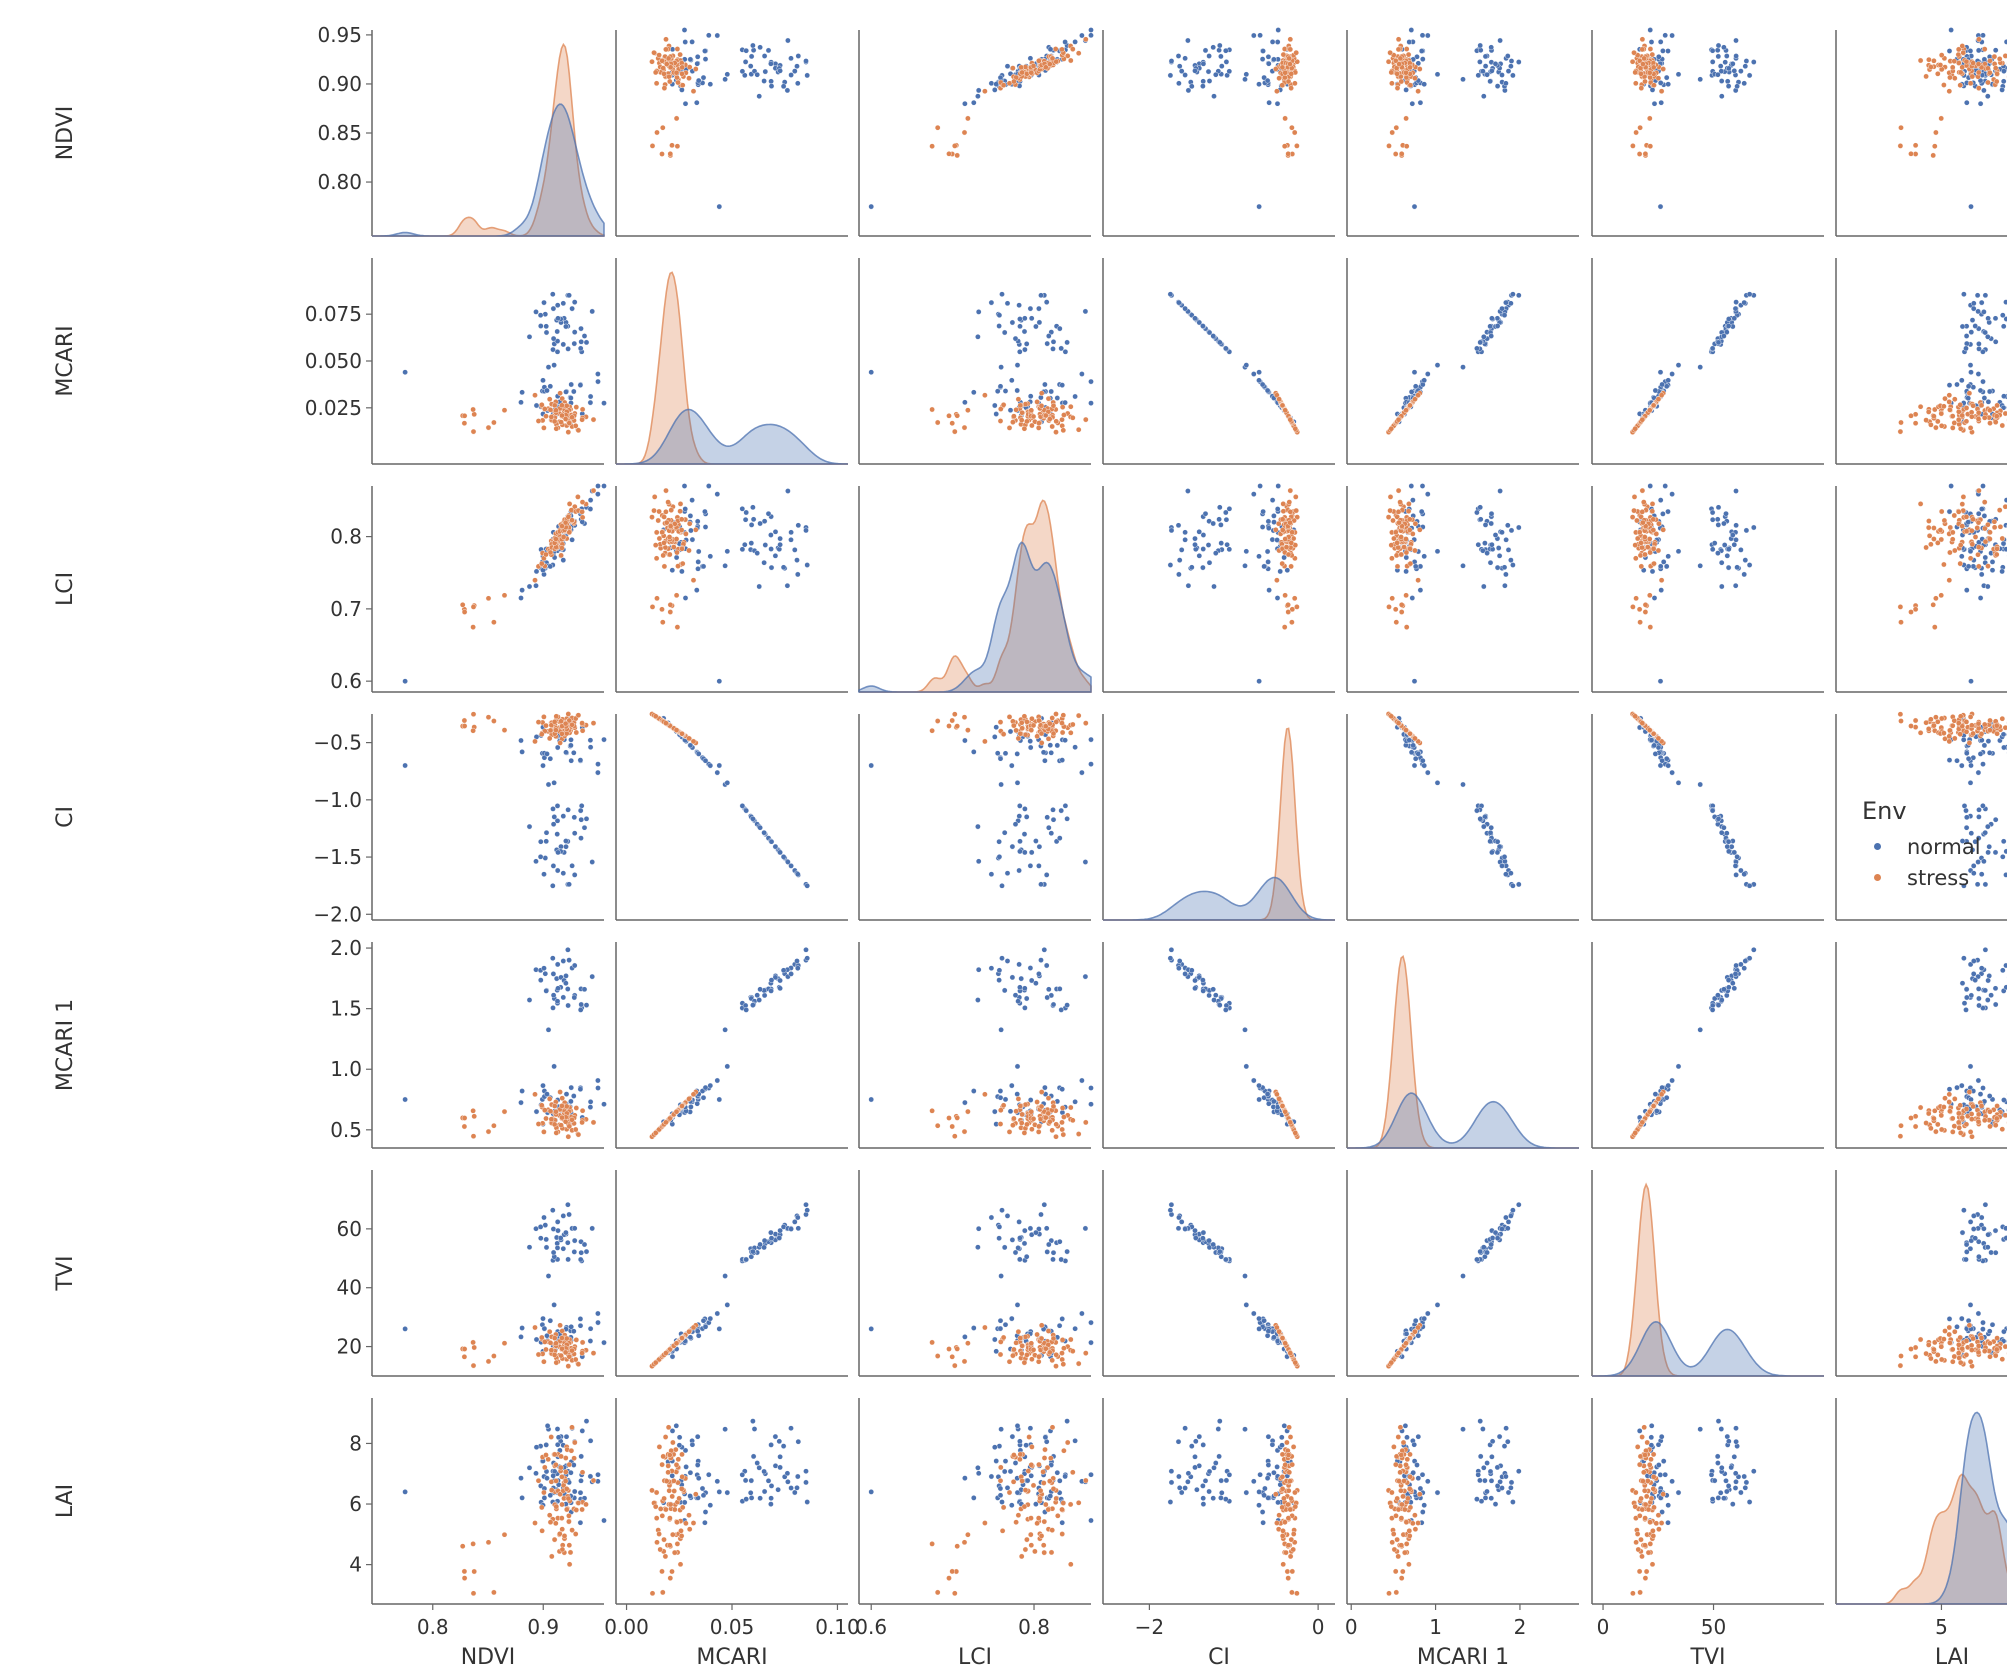 The width and height of the screenshot is (2007, 1679). Describe the element at coordinates (975, 589) in the screenshot. I see `panel-lci-vs-lci` at that location.